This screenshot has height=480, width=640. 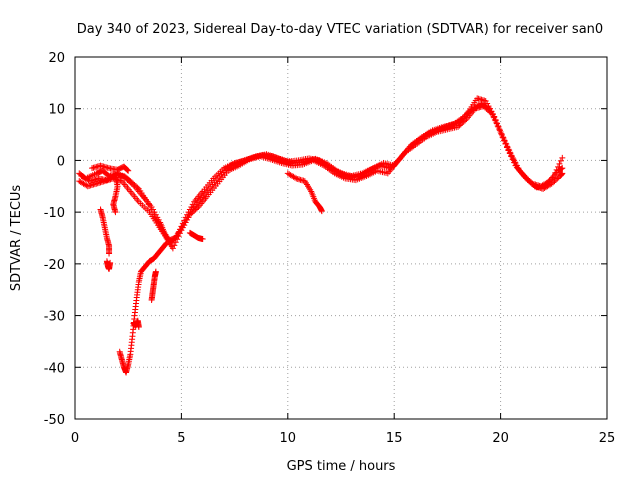 I want to click on series-track-d, so click(x=110, y=168).